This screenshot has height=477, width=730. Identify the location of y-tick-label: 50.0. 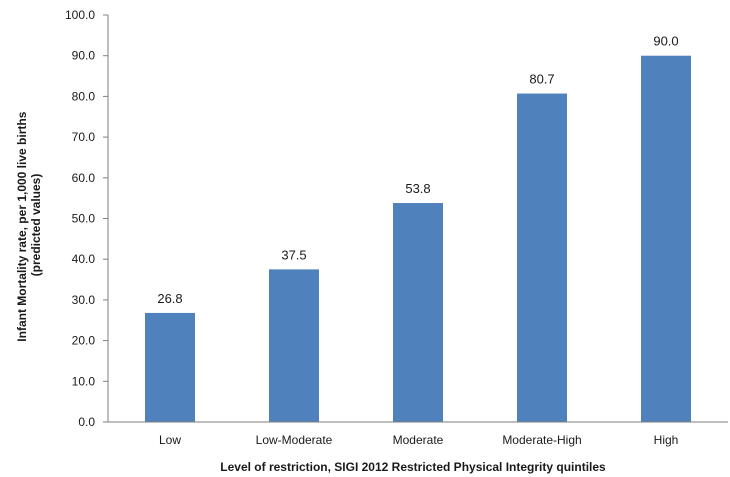
(84, 219).